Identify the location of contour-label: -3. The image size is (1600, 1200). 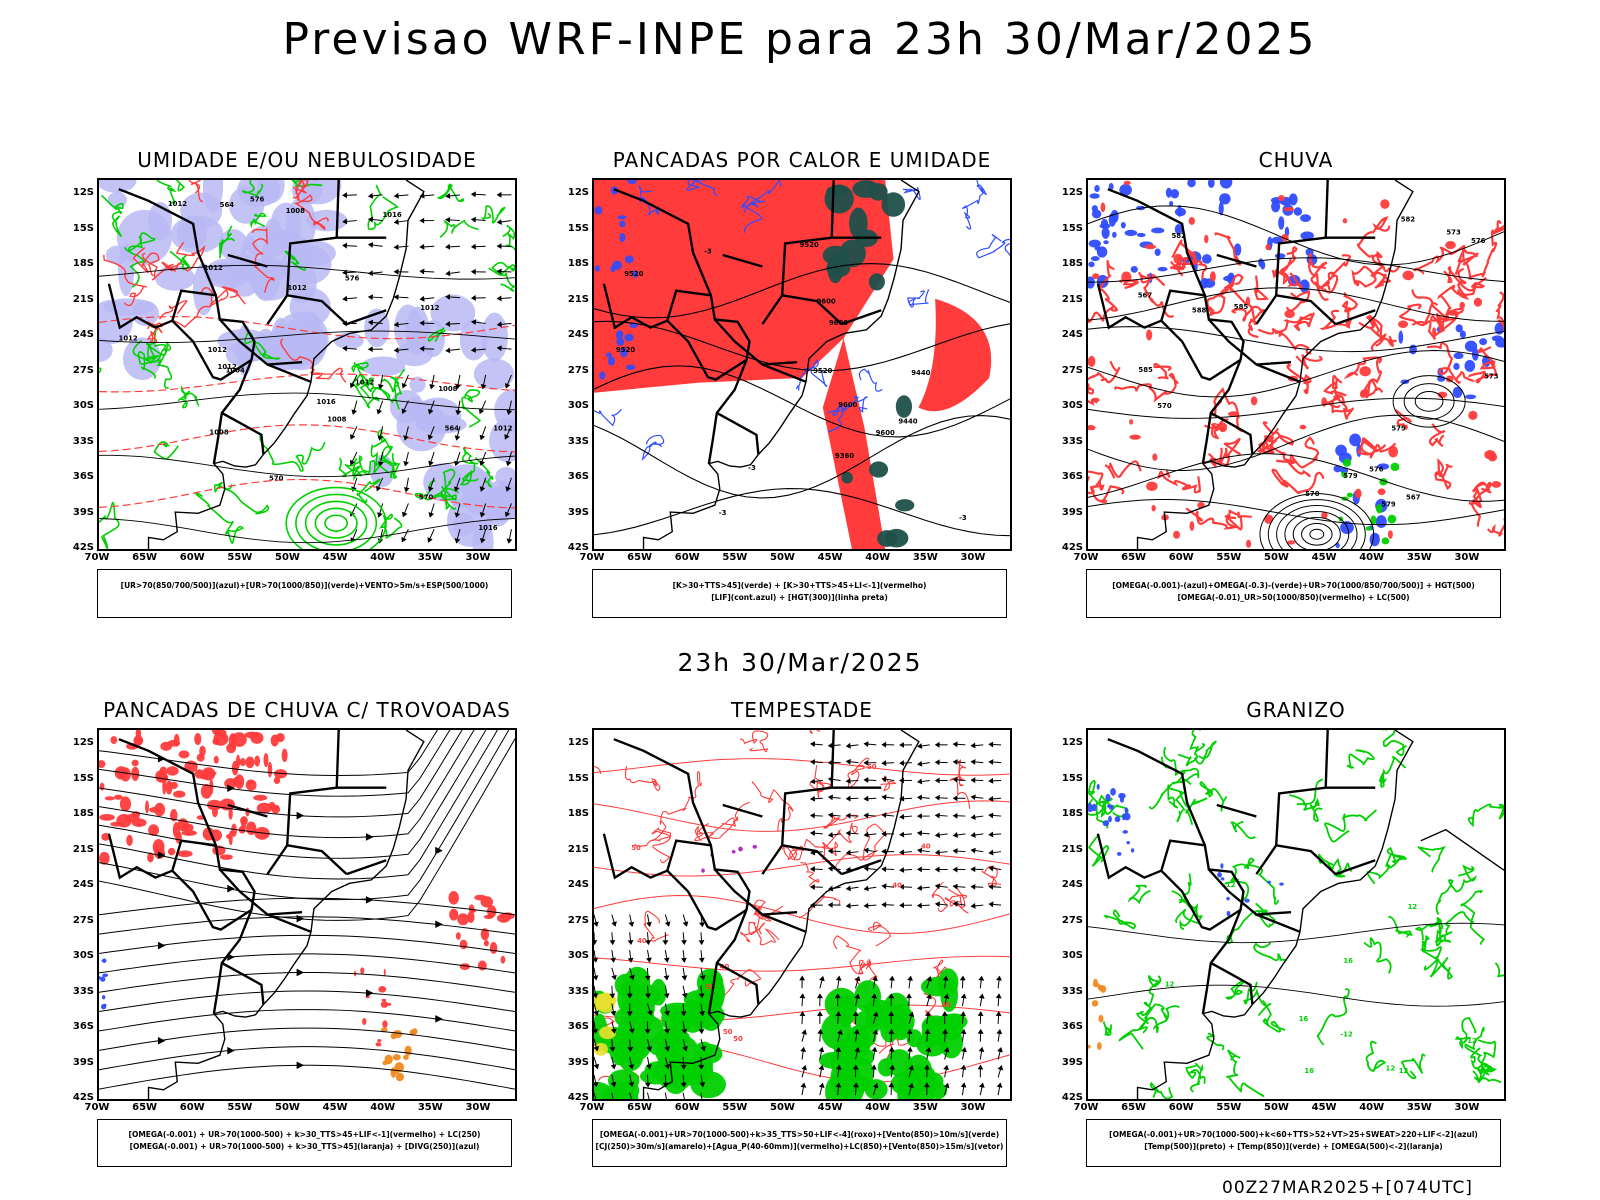
(708, 251).